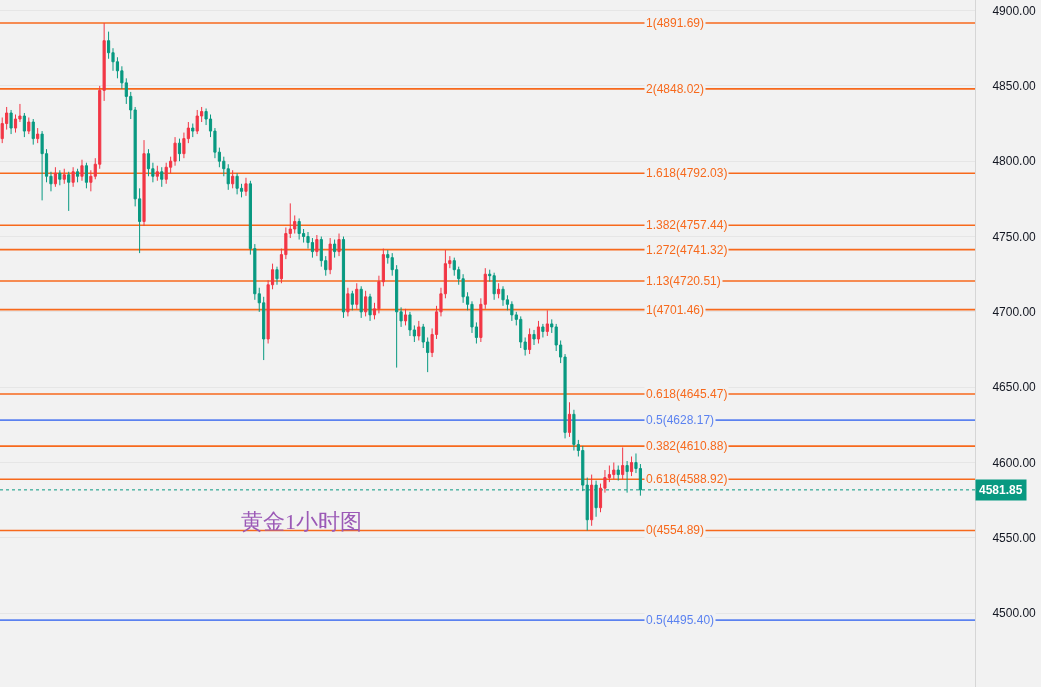 This screenshot has width=1041, height=687. I want to click on ref-line-label: 0.5(4495.40), so click(680, 620).